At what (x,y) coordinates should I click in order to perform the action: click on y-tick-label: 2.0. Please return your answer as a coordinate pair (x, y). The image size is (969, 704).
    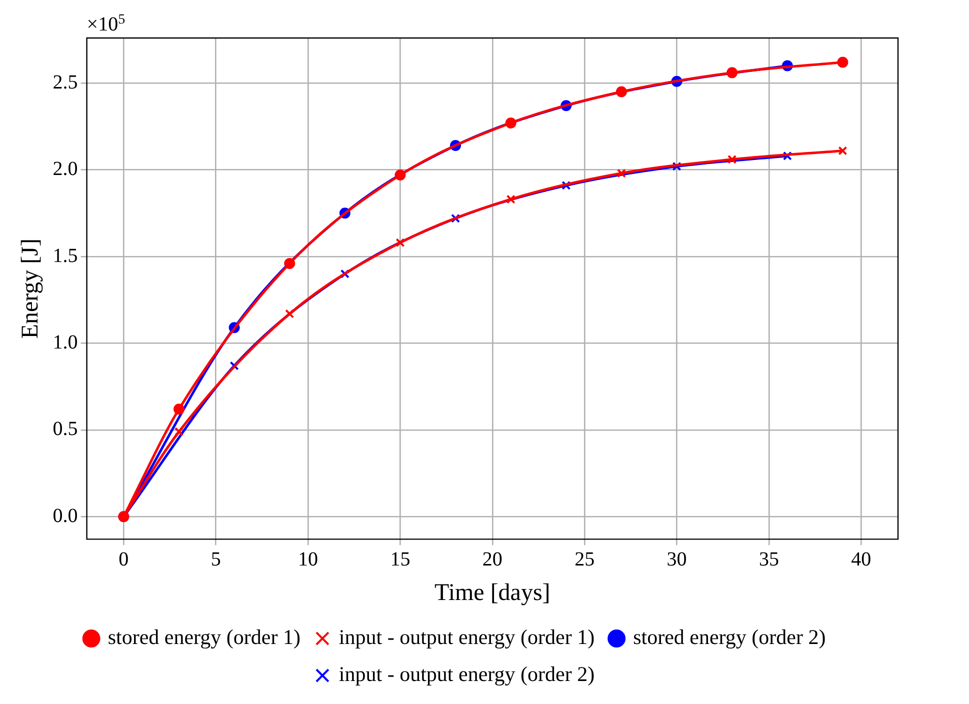
    Looking at the image, I should click on (65, 169).